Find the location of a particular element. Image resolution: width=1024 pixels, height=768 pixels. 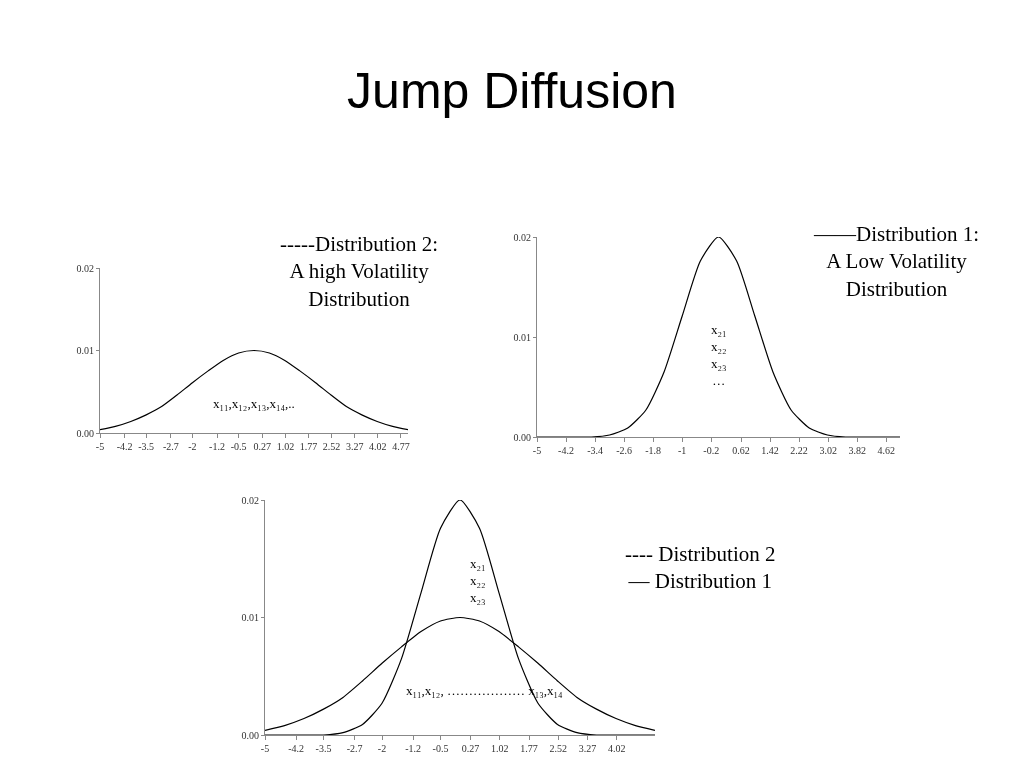

x-tick-label: -2.6 is located at coordinates (624, 450).